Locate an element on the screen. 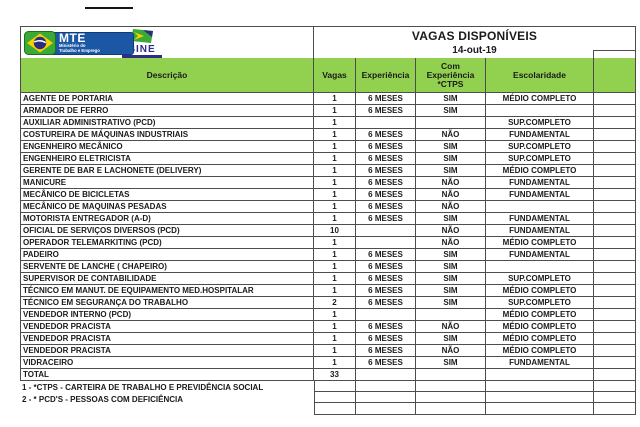 The image size is (640, 427). table-row: MANICURE 1 6 MESES NÃO FUNDAMENTAL is located at coordinates (328, 183).